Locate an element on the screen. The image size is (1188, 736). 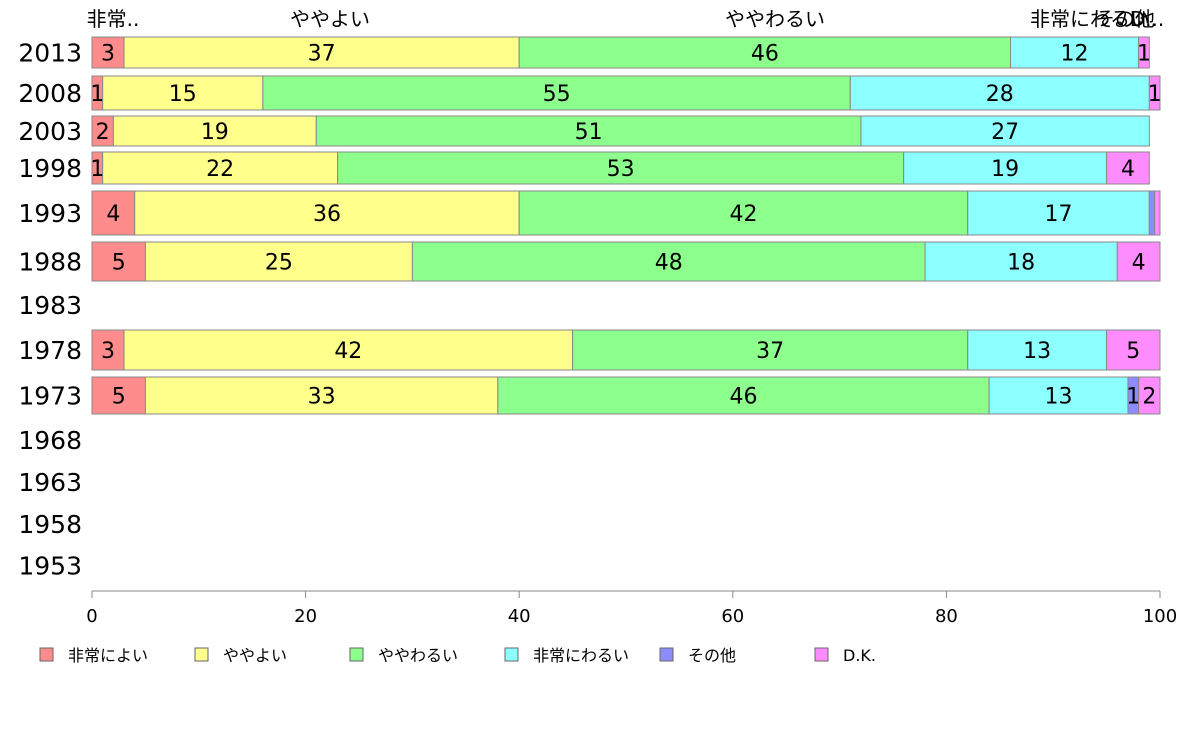
bar-1993-非常によい is located at coordinates (113, 213).